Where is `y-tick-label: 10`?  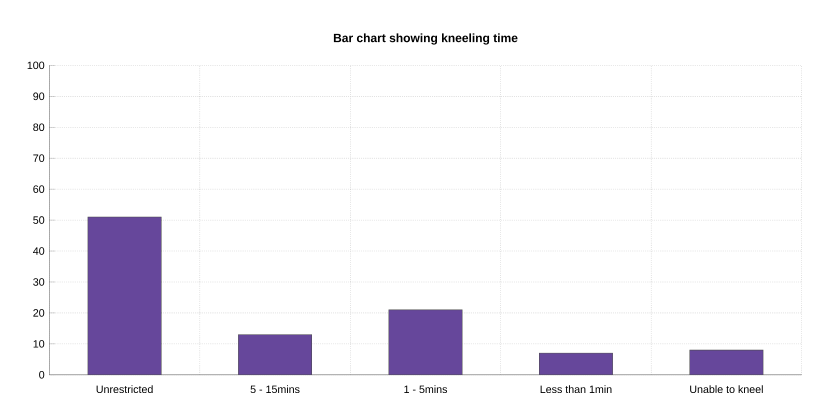 y-tick-label: 10 is located at coordinates (39, 344).